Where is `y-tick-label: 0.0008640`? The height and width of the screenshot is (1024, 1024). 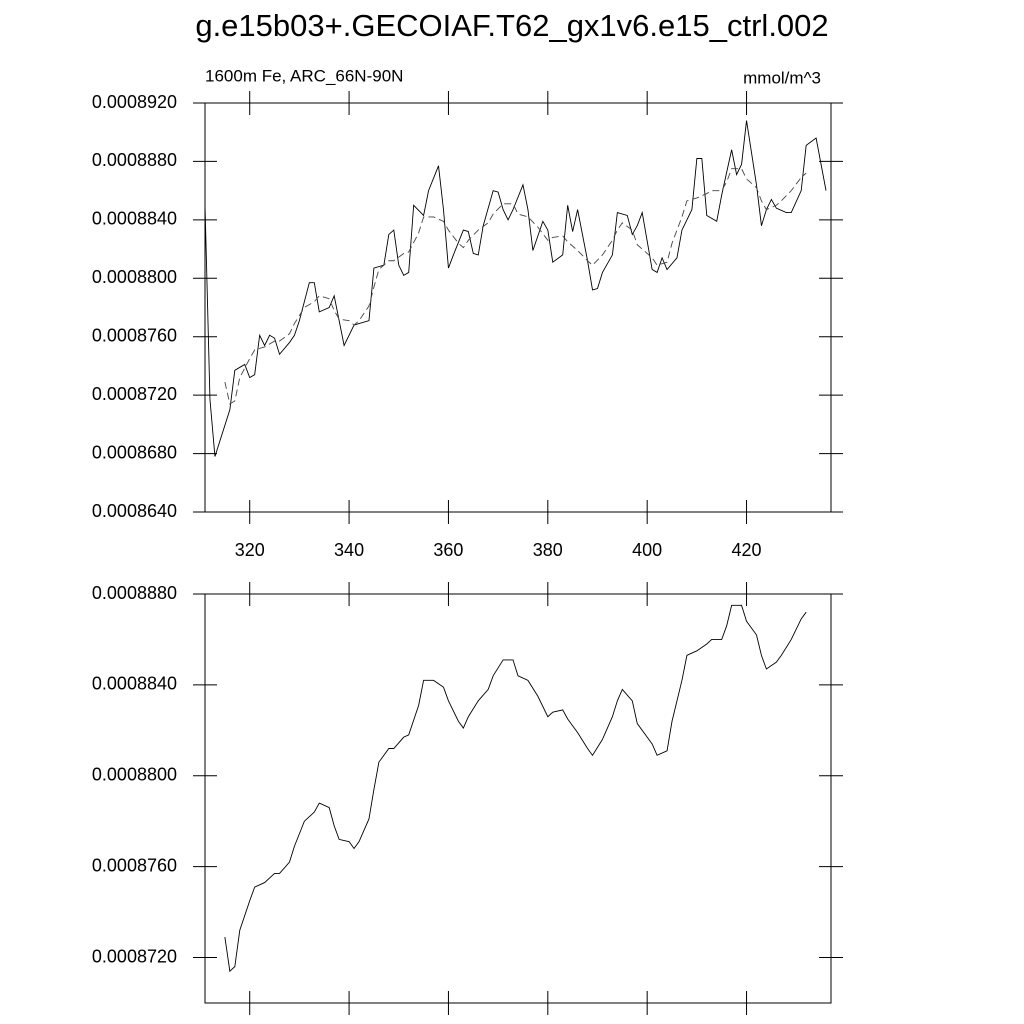 y-tick-label: 0.0008640 is located at coordinates (134, 511).